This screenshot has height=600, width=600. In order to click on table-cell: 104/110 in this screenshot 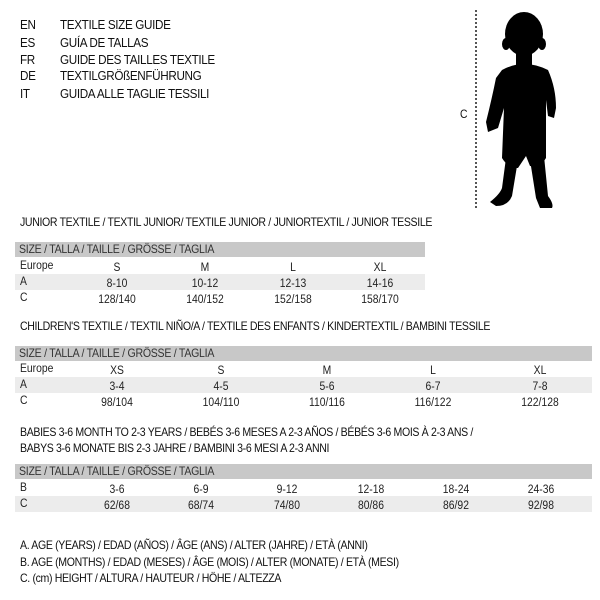, I will do `click(221, 403)`.